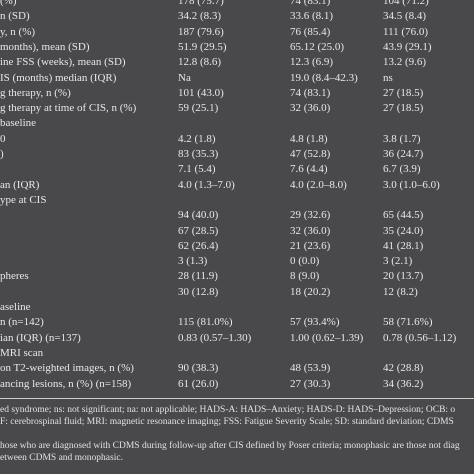  I want to click on cell-value: 4.0 (1.3–7.0), so click(206, 184).